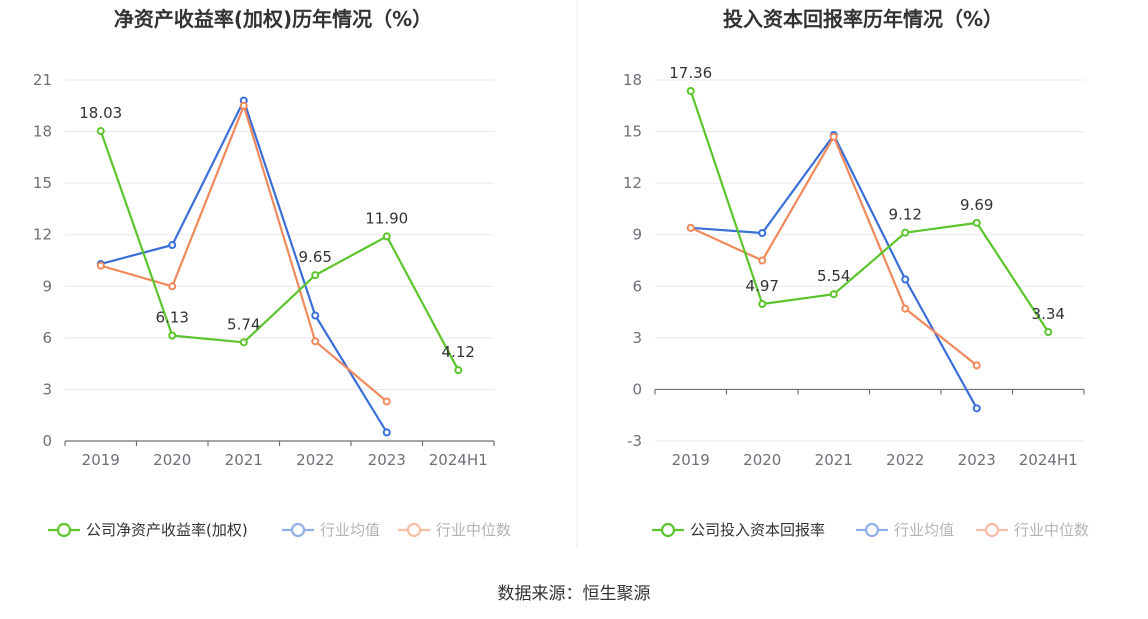 This screenshot has width=1148, height=619. What do you see at coordinates (273, 19) in the screenshot?
I see `chart-title: 净资产收益率(加权)历年情况（%）` at bounding box center [273, 19].